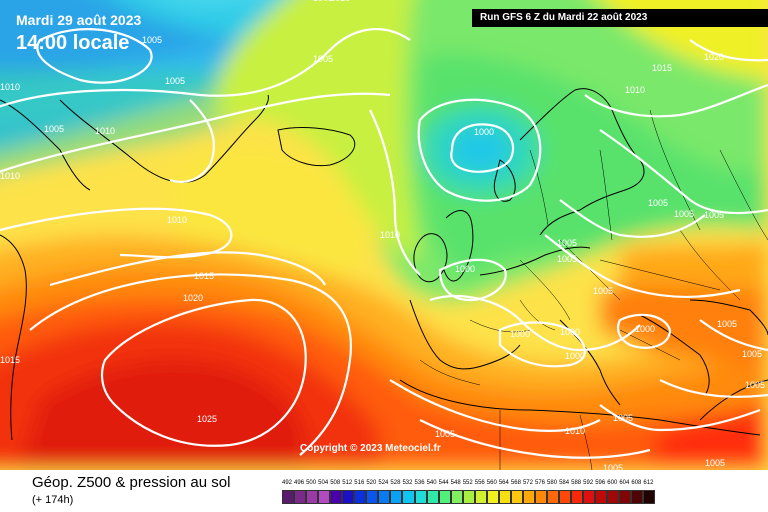  Describe the element at coordinates (359, 483) in the screenshot. I see `legend-label: 516` at that location.